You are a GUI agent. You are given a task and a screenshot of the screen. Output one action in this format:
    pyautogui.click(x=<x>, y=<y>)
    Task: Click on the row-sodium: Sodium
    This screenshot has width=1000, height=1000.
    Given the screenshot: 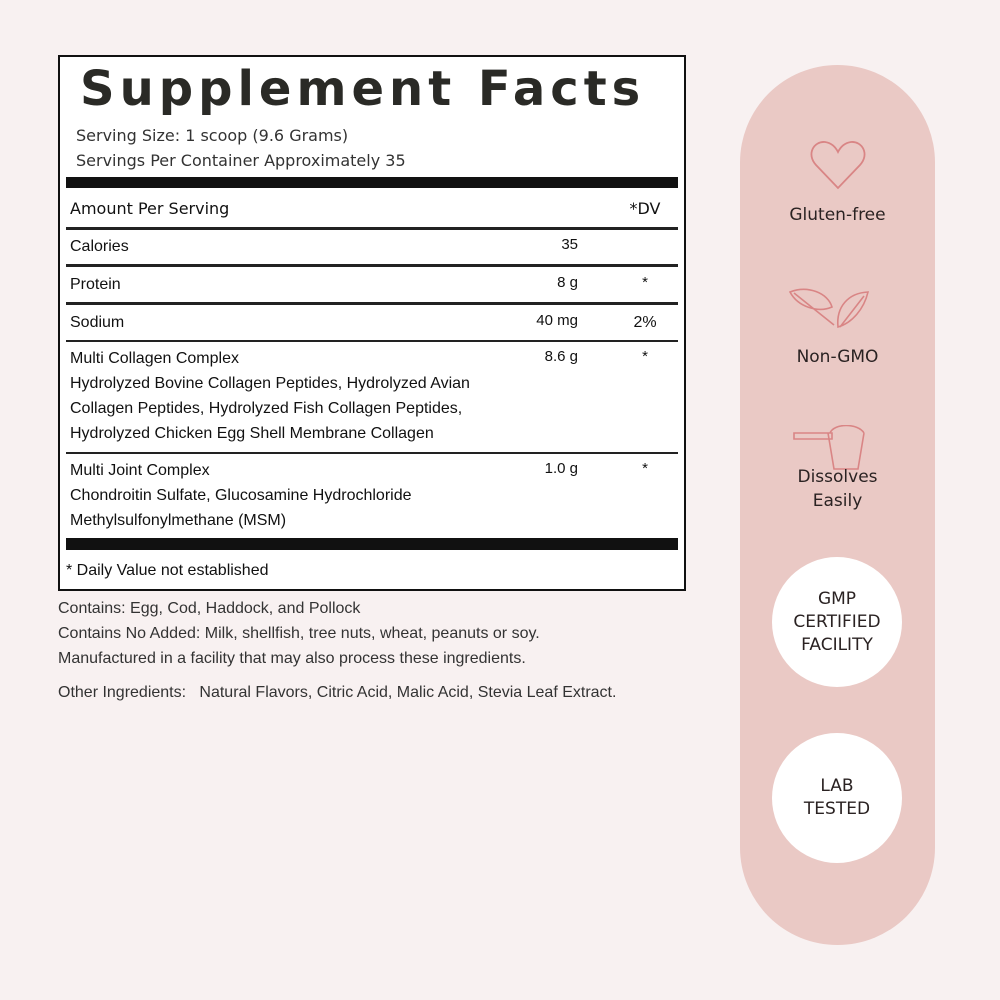 What is the action you would take?
    pyautogui.click(x=97, y=322)
    